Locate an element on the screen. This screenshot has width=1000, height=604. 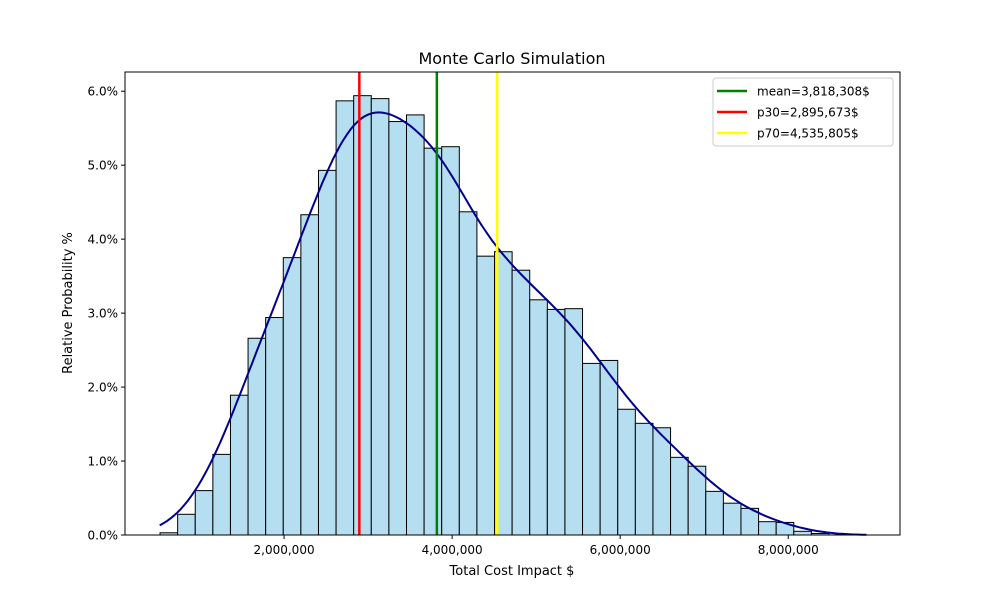
y-axis-label: Relative Probability % is located at coordinates (68, 303).